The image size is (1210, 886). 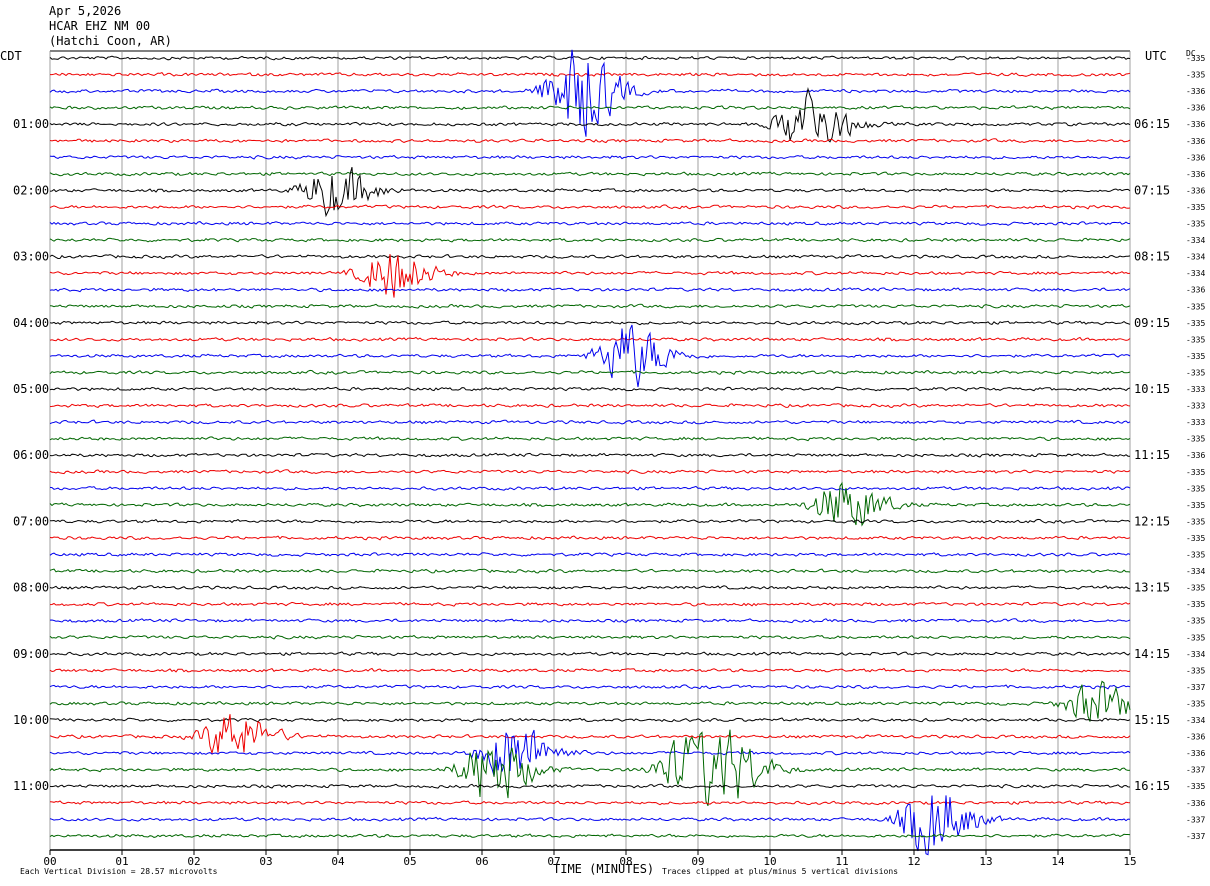 I want to click on left-hour-label: 11:00, so click(x=31, y=786).